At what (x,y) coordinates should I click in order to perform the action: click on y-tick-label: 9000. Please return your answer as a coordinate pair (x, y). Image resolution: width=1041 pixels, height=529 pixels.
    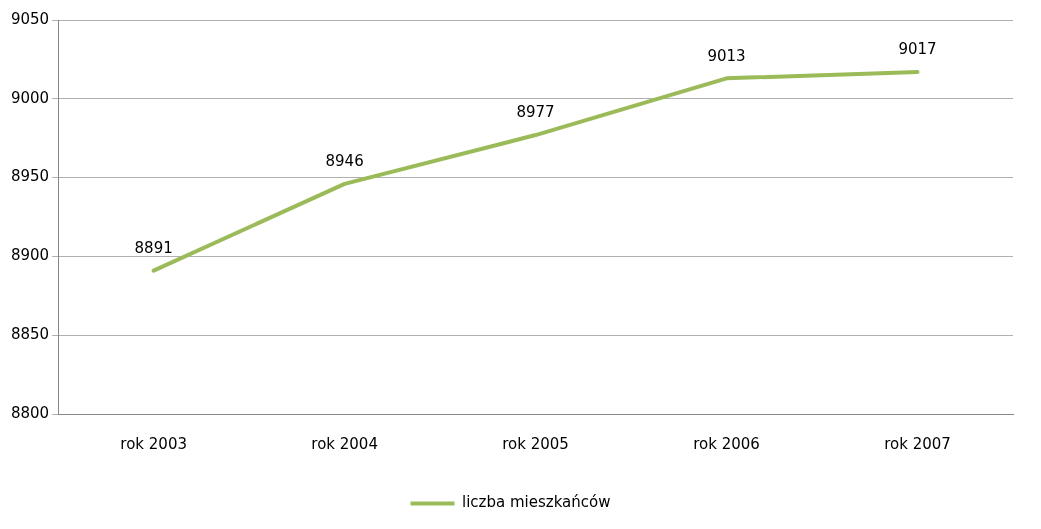
    Looking at the image, I should click on (30, 97).